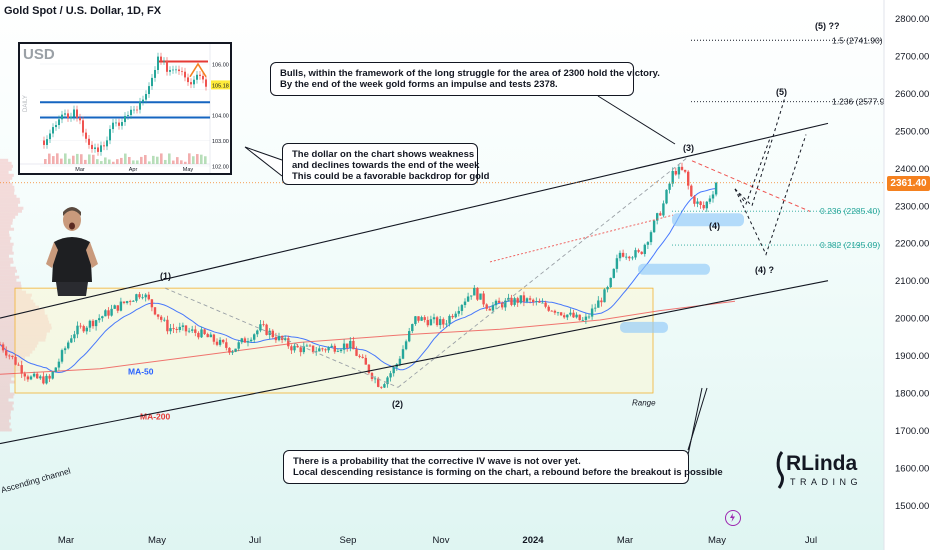 This screenshot has height=550, width=932. Describe the element at coordinates (198, 70) in the screenshot. I see `inset-projection-arrow` at that location.